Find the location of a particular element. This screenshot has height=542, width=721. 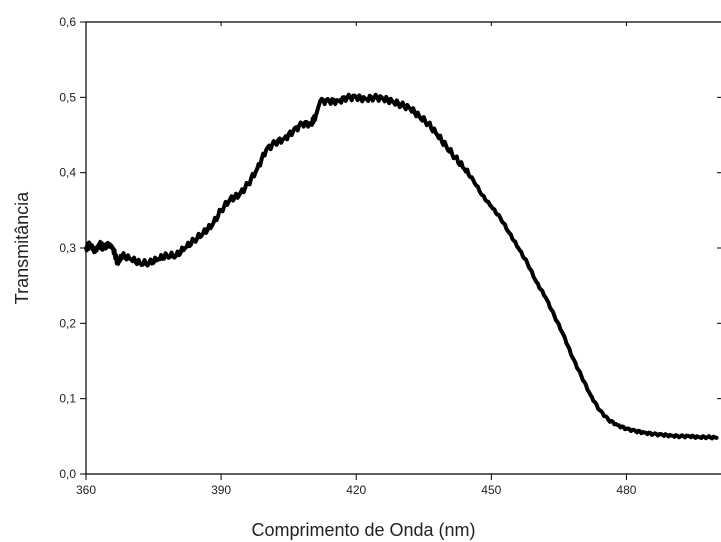

x-tick-label: 360 is located at coordinates (86, 490).